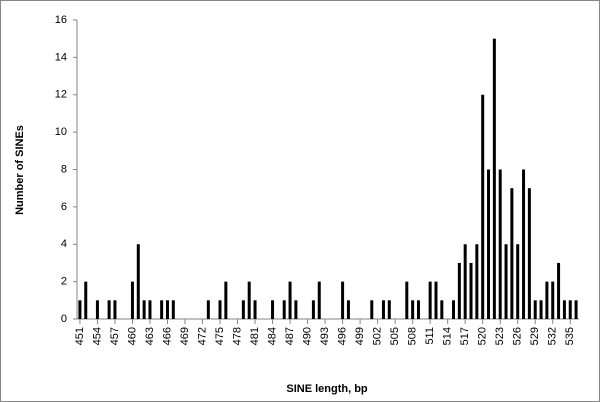  Describe the element at coordinates (500, 336) in the screenshot. I see `x-tick-label: 523` at that location.